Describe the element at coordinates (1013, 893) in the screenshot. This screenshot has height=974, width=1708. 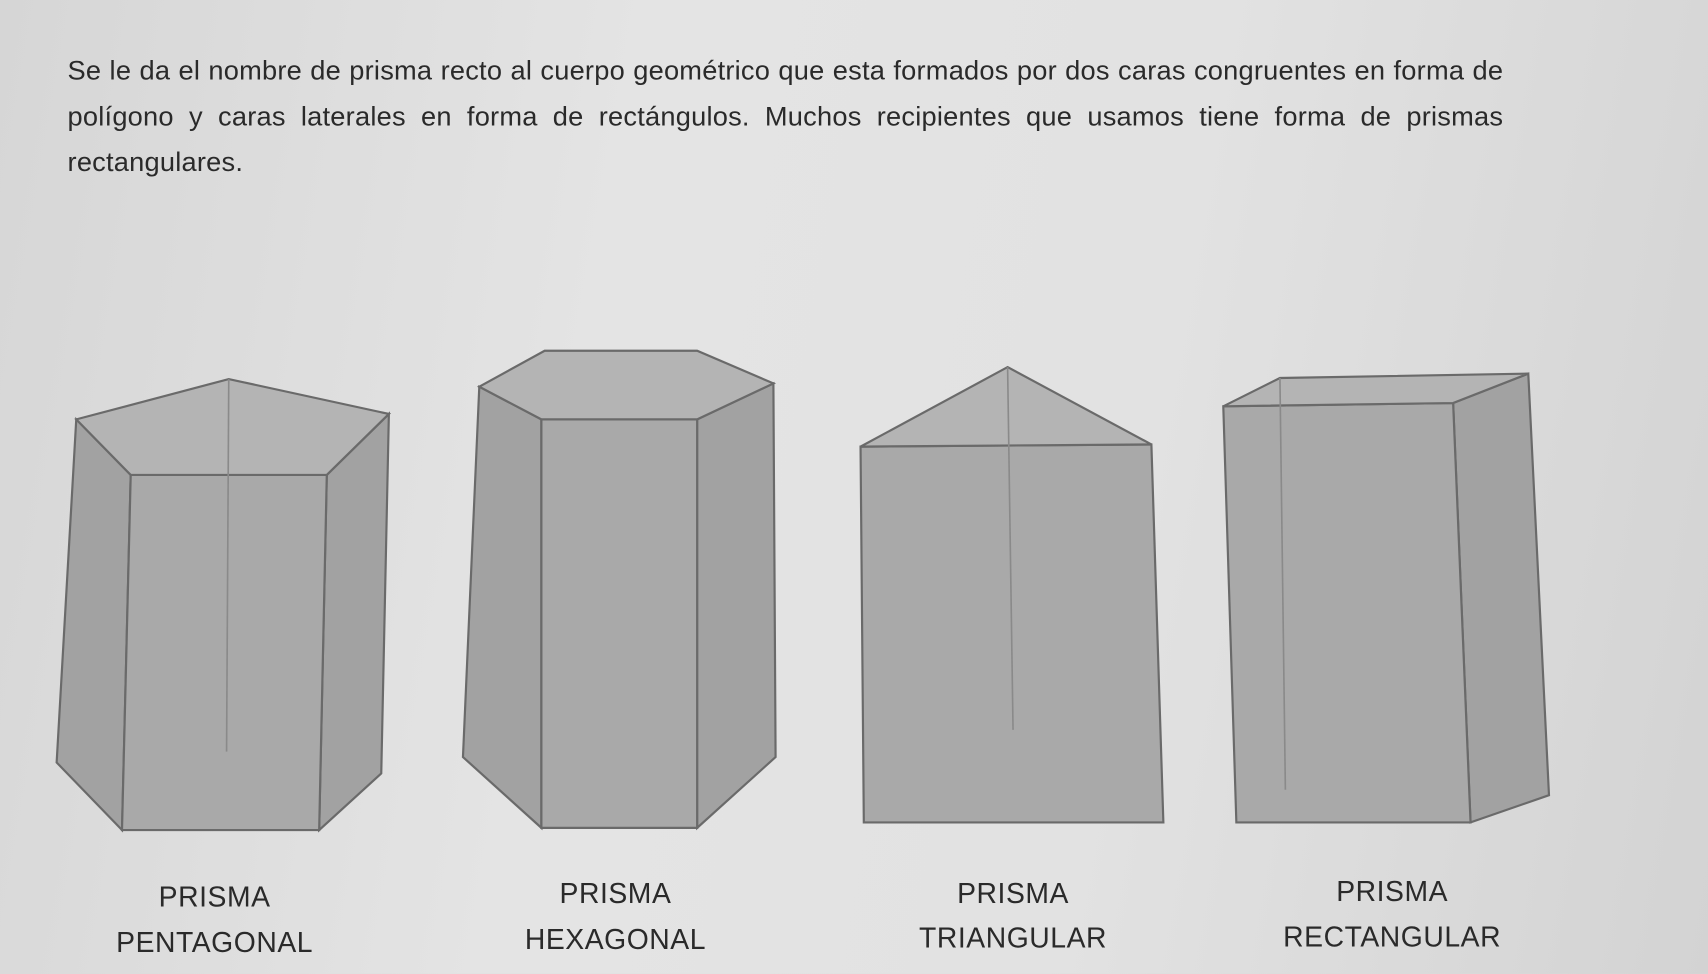
I see `label-triangular-line1: PRISMA` at that location.